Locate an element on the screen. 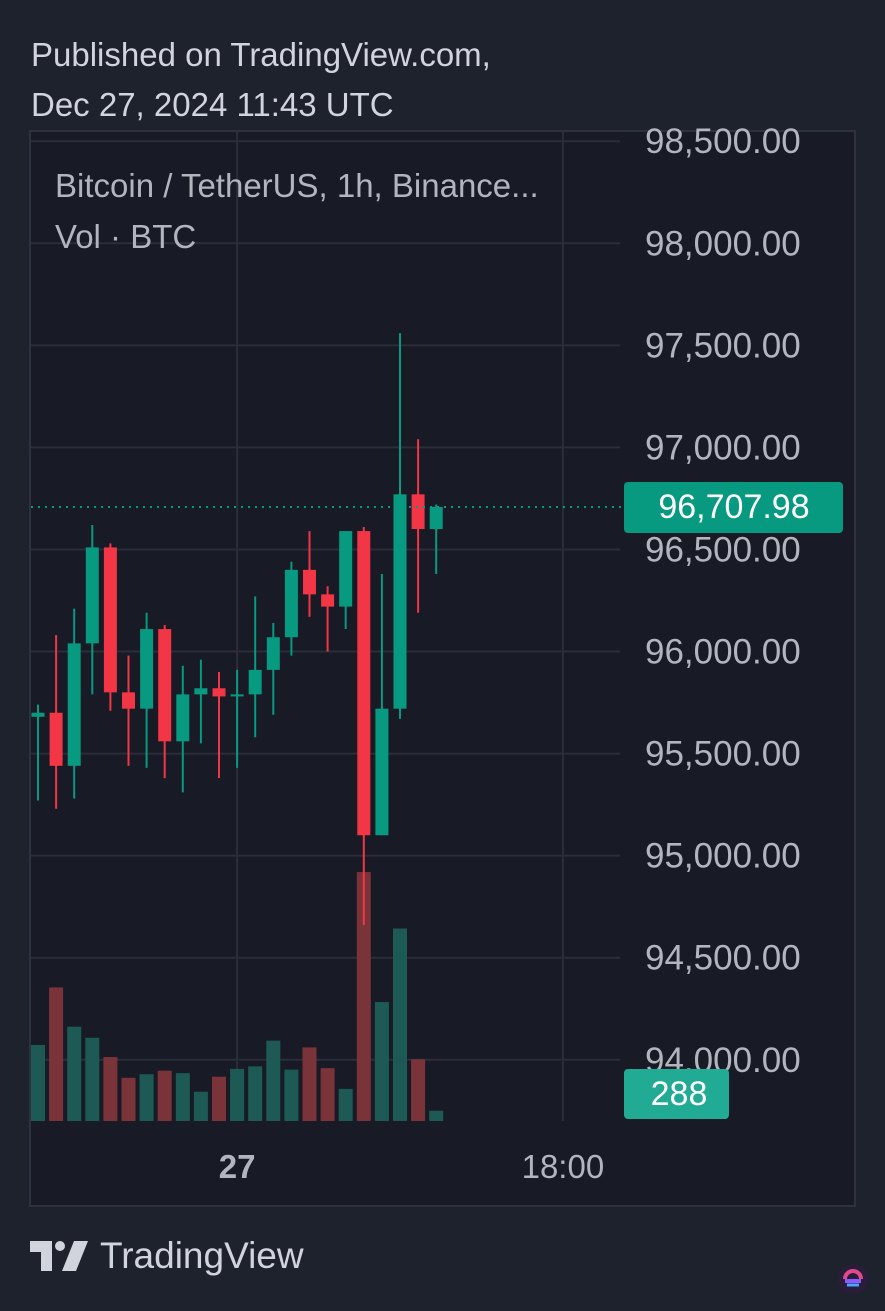  volume-value-tag: 288 is located at coordinates (676, 1094).